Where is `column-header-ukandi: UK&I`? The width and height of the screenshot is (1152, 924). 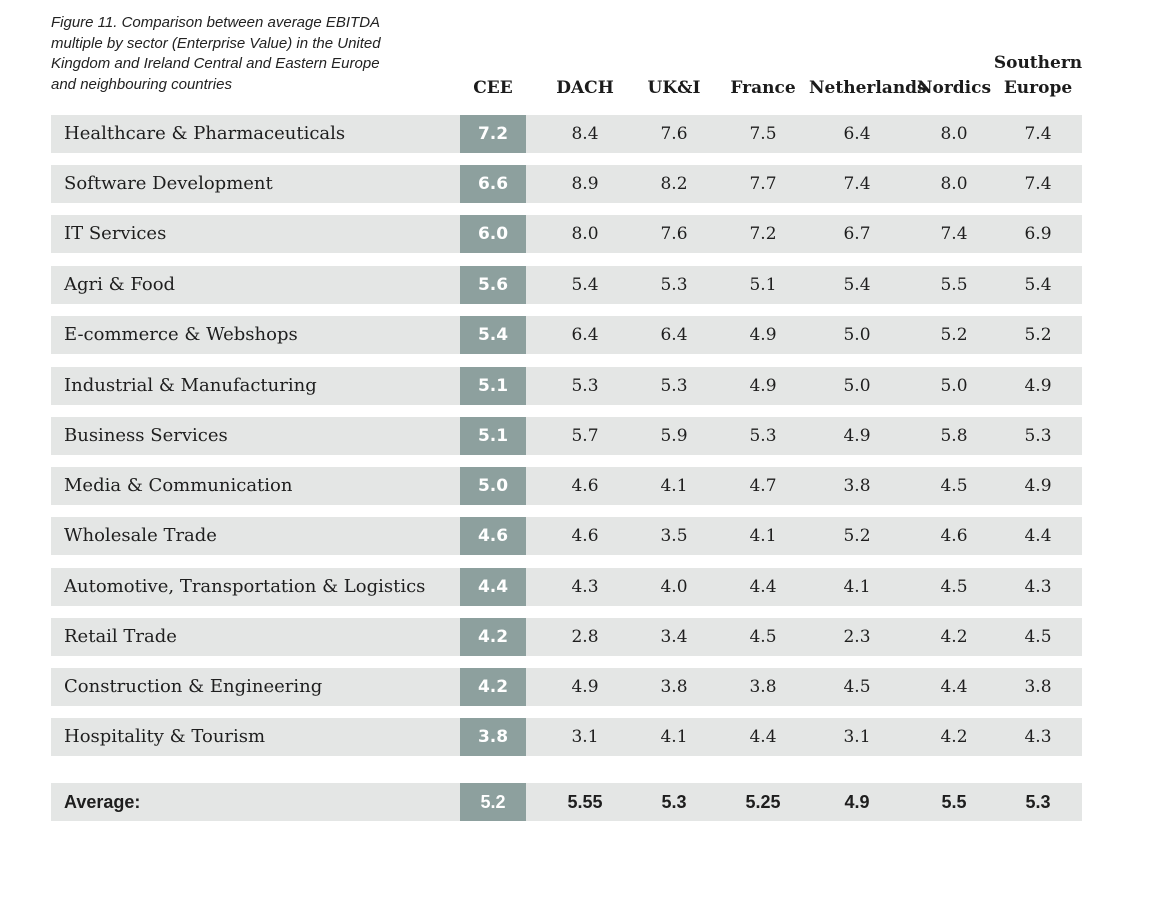
column-header-ukandi: UK&I is located at coordinates (674, 88).